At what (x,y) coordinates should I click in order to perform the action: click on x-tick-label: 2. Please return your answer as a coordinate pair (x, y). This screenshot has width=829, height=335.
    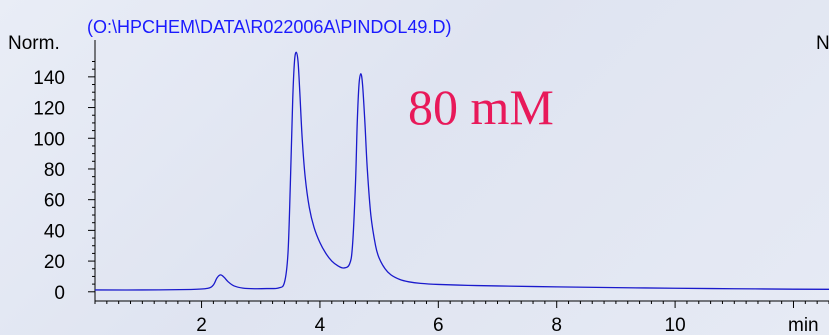
    Looking at the image, I should click on (201, 325).